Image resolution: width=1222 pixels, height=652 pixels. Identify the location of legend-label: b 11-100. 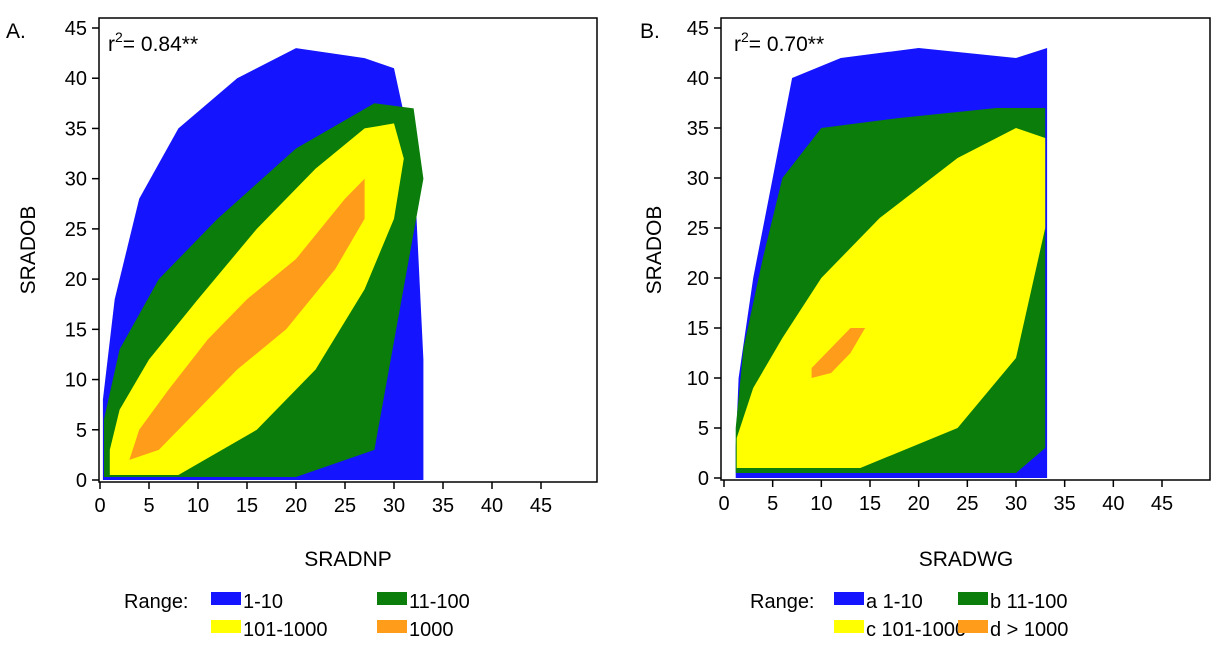
(1028, 602).